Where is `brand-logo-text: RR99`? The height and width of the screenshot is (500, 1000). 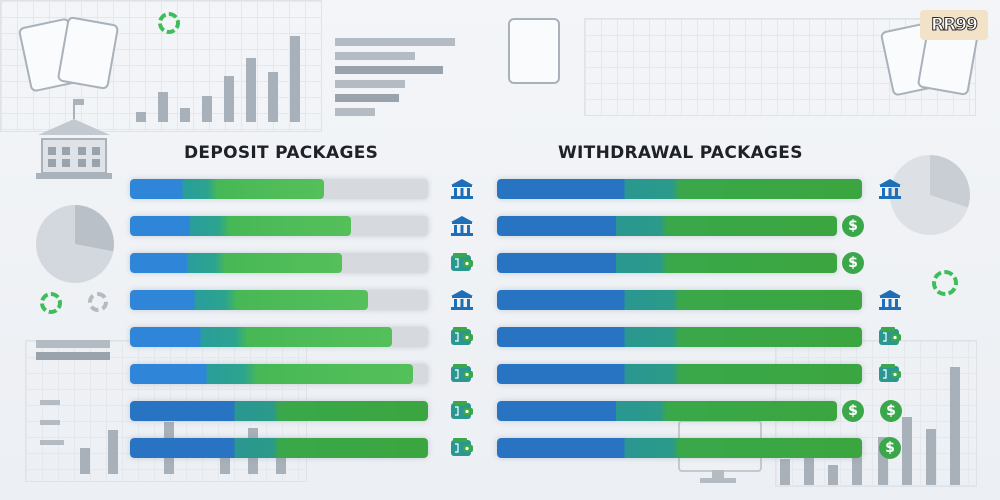
brand-logo-text: RR99 is located at coordinates (955, 25).